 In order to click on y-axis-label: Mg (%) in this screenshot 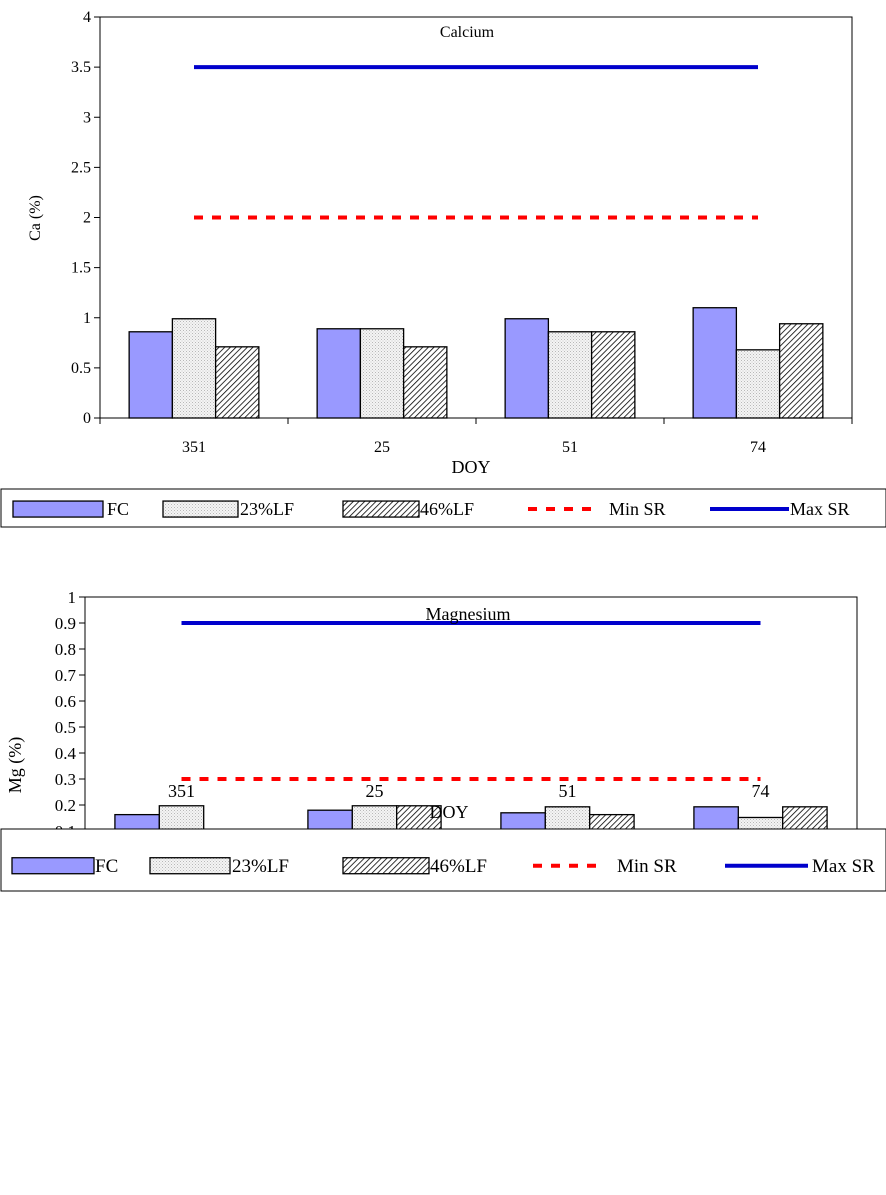, I will do `click(15, 765)`.